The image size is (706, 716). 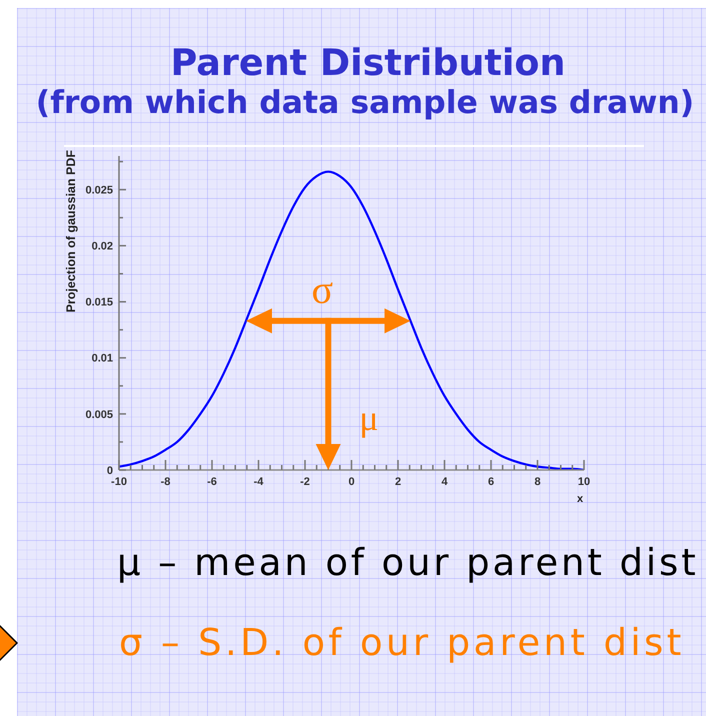 I want to click on x-tick-label: -8, so click(x=165, y=482).